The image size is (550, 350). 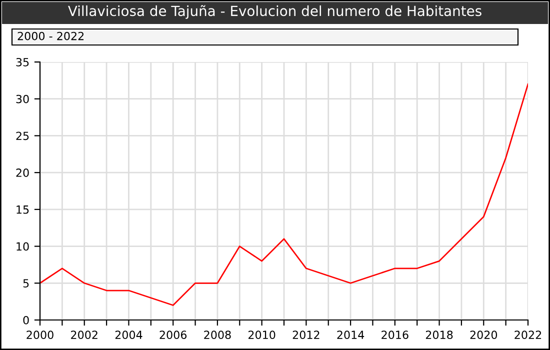 I want to click on x-tick-label: 2010, so click(x=262, y=335).